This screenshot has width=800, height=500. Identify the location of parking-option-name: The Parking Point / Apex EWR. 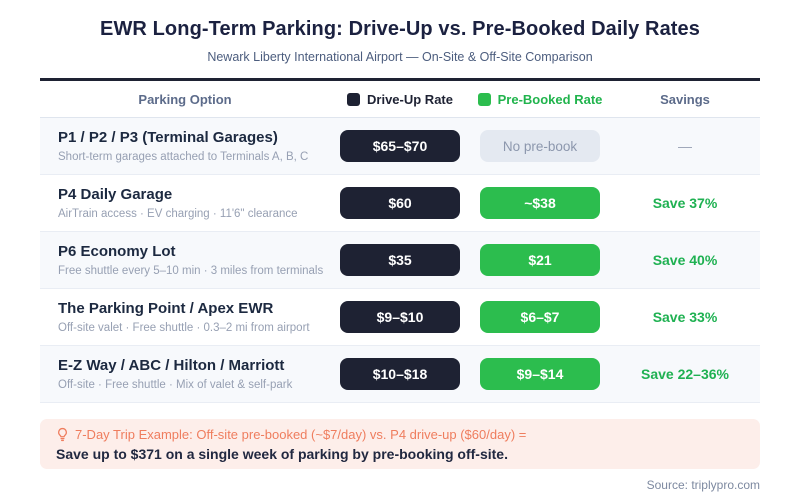
(166, 308).